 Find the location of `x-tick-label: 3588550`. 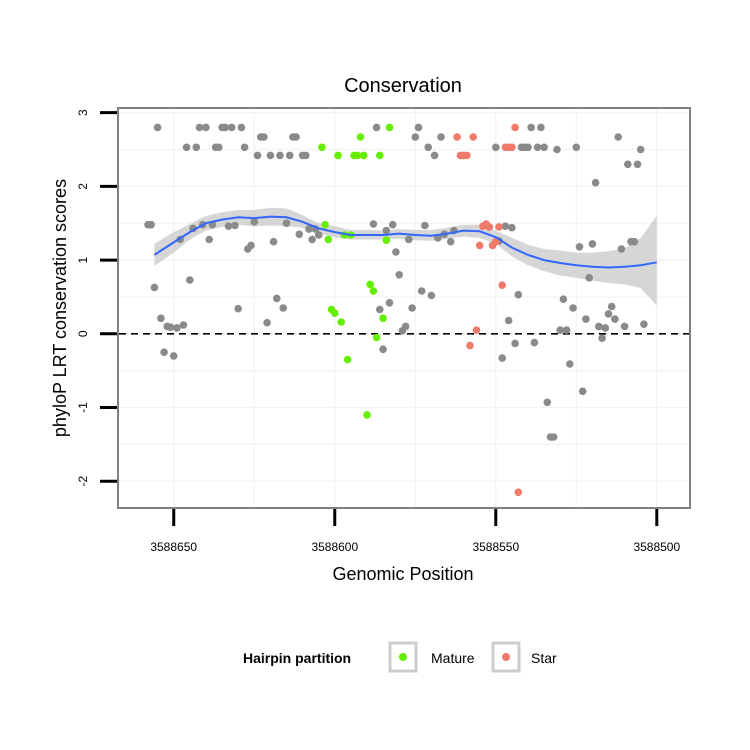

x-tick-label: 3588550 is located at coordinates (495, 547).